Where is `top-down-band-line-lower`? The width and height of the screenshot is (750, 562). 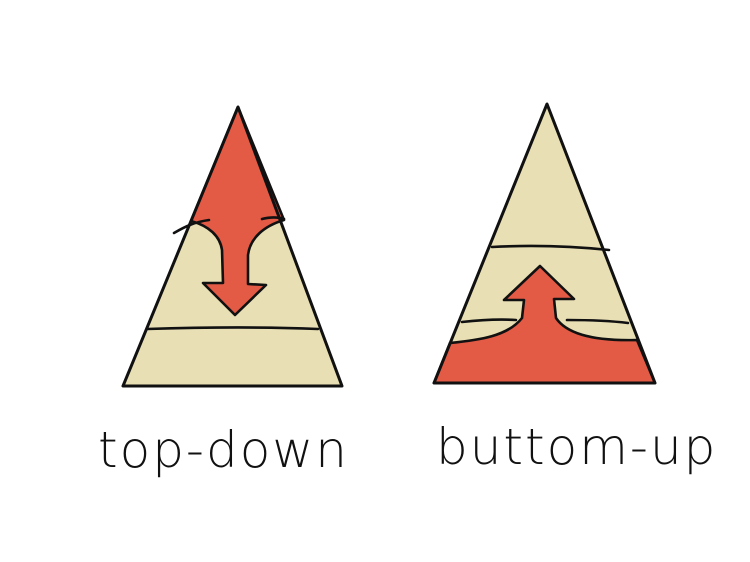 top-down-band-line-lower is located at coordinates (232, 328).